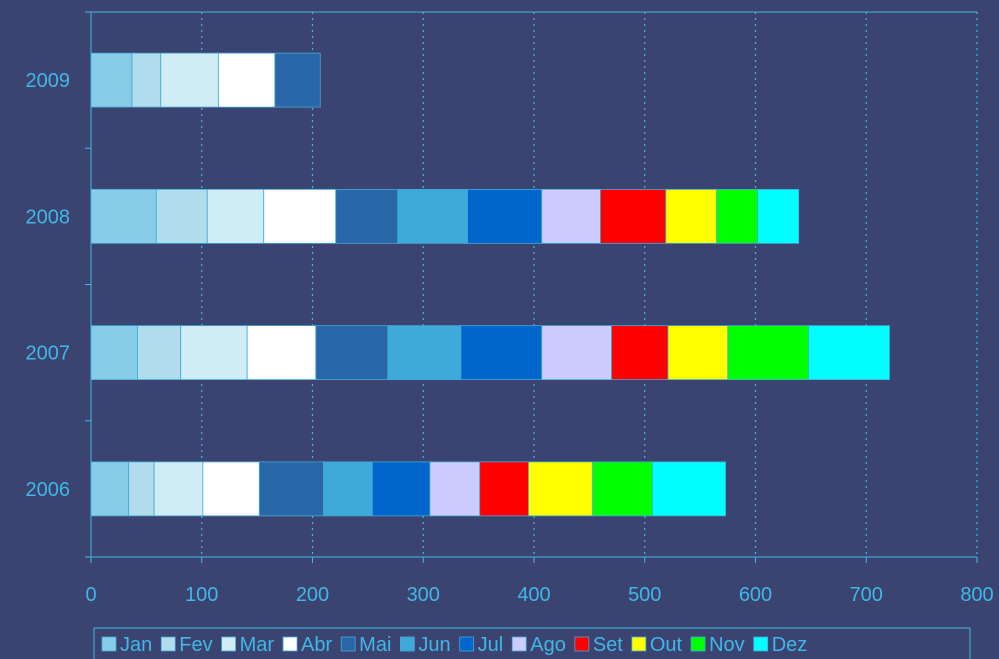  I want to click on y-tick-label-2009: 2009, so click(48, 81).